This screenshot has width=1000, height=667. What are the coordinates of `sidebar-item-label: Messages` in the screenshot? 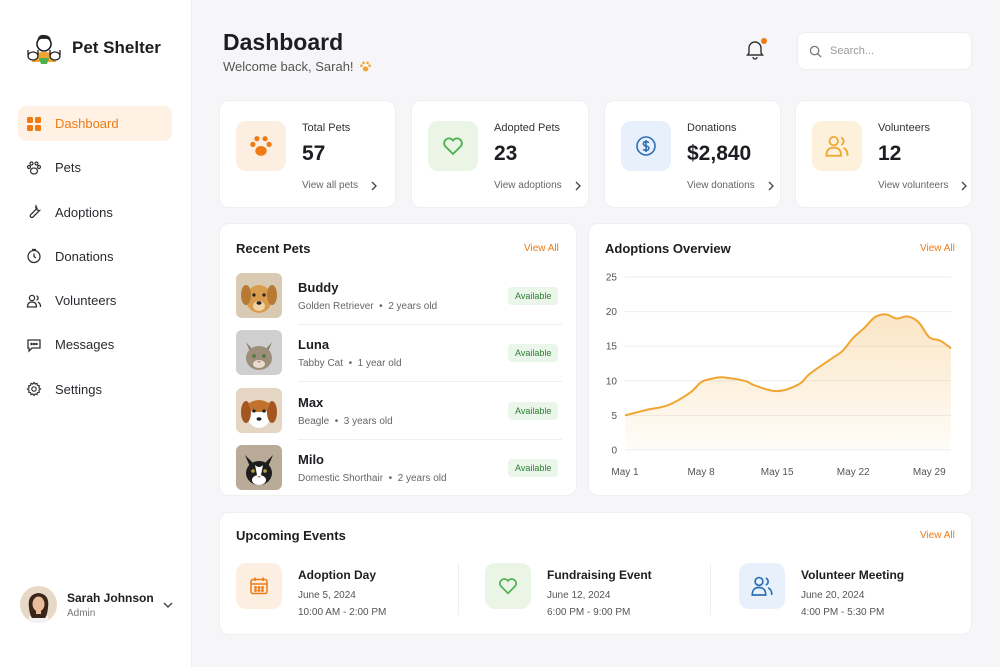 It's located at (85, 345).